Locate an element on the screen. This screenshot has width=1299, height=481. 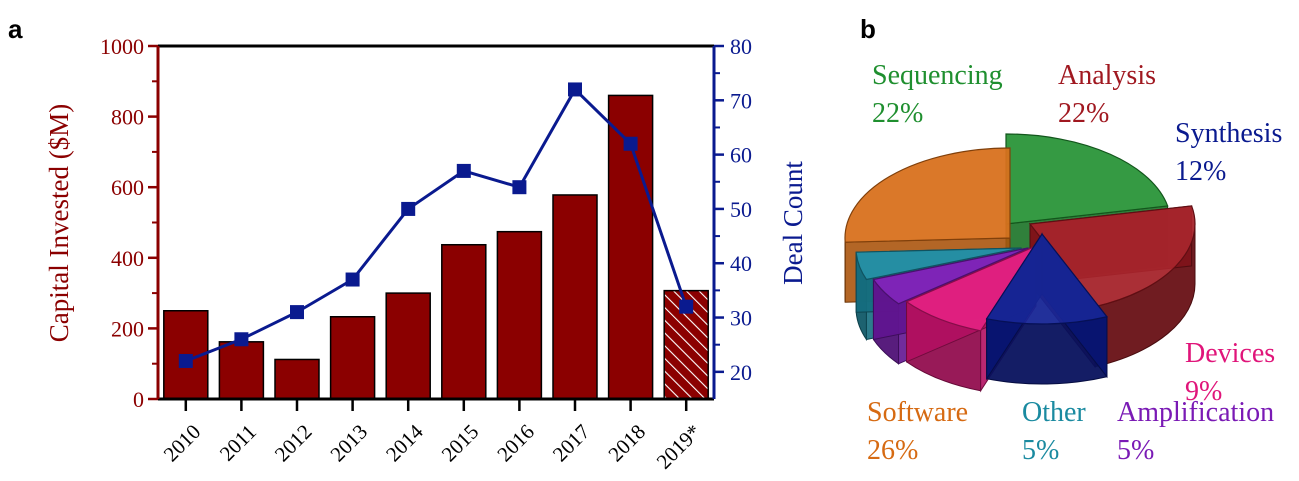
panel-b-letter: b is located at coordinates (868, 29).